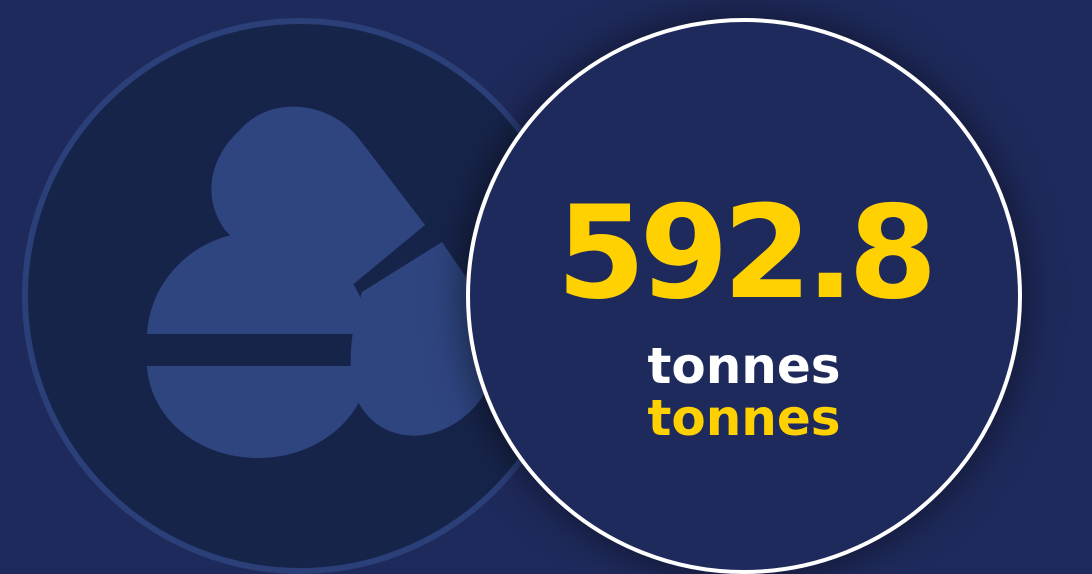  What do you see at coordinates (258, 283) in the screenshot?
I see `tablet-top-half` at bounding box center [258, 283].